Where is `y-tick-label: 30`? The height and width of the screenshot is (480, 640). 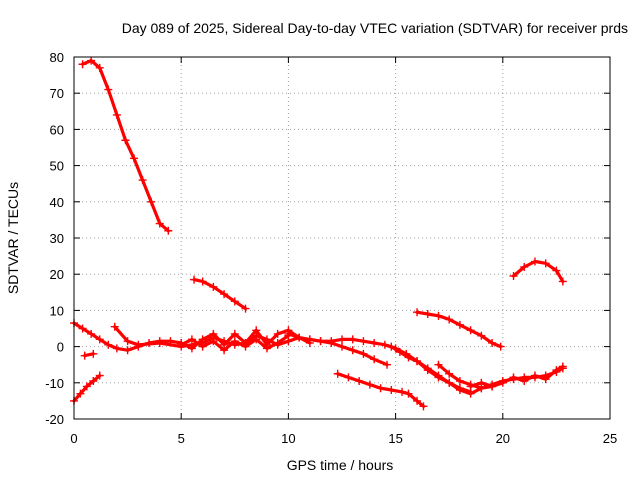 y-tick-label: 30 is located at coordinates (57, 238).